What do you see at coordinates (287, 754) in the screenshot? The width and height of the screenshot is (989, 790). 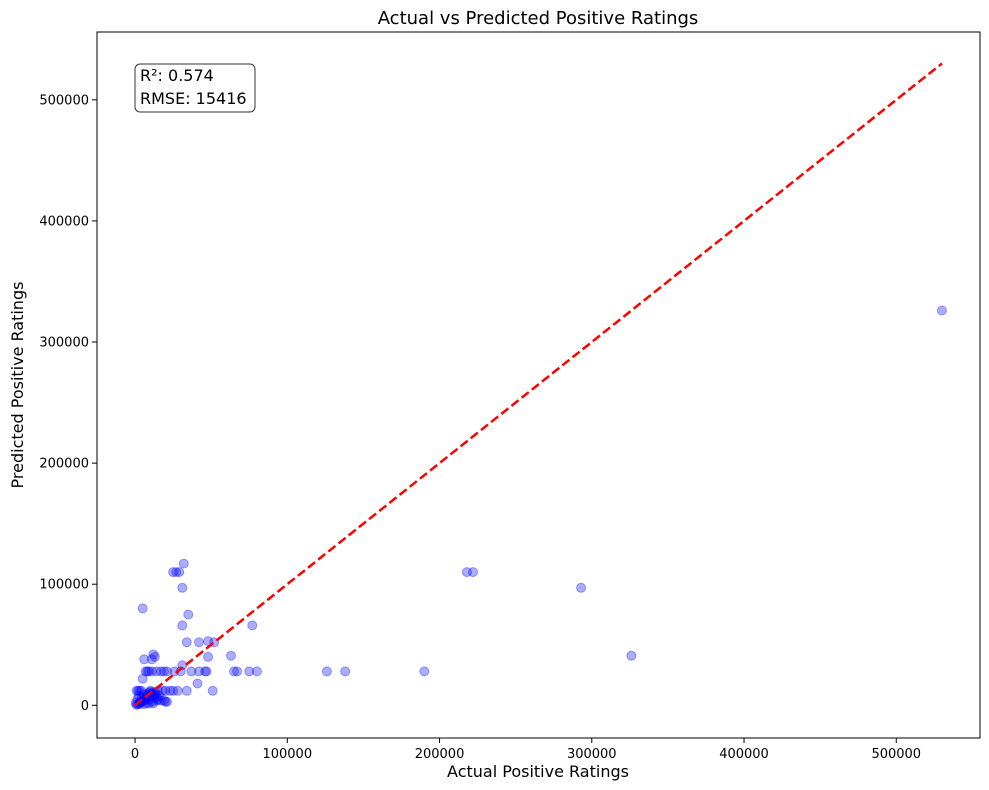 I see `x-tick-label: 100000` at bounding box center [287, 754].